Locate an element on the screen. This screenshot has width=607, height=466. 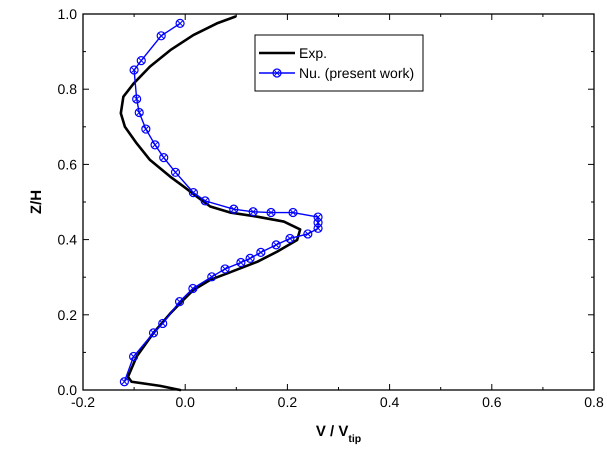
x-tick-label: 0.0 is located at coordinates (185, 402).